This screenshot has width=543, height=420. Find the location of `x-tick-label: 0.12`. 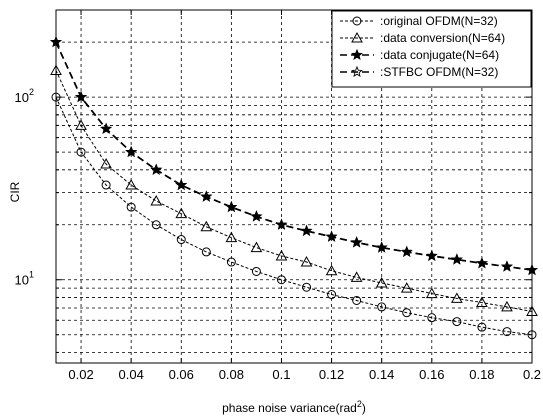

x-tick-label: 0.12 is located at coordinates (331, 374).